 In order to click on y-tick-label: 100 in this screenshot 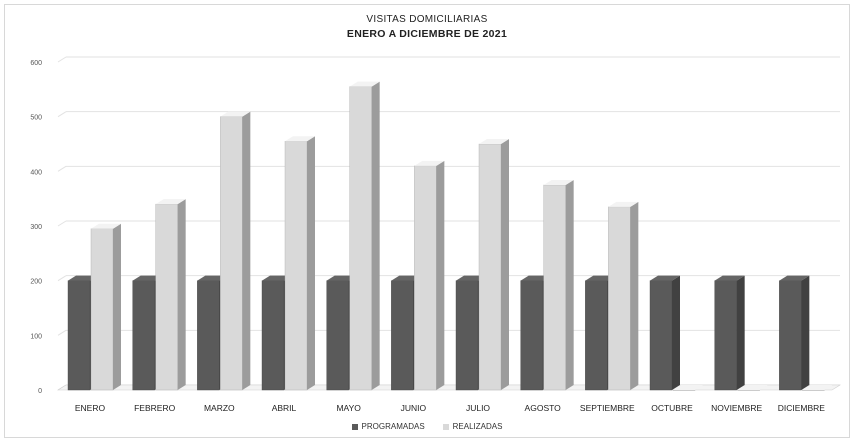, I will do `click(36, 336)`.